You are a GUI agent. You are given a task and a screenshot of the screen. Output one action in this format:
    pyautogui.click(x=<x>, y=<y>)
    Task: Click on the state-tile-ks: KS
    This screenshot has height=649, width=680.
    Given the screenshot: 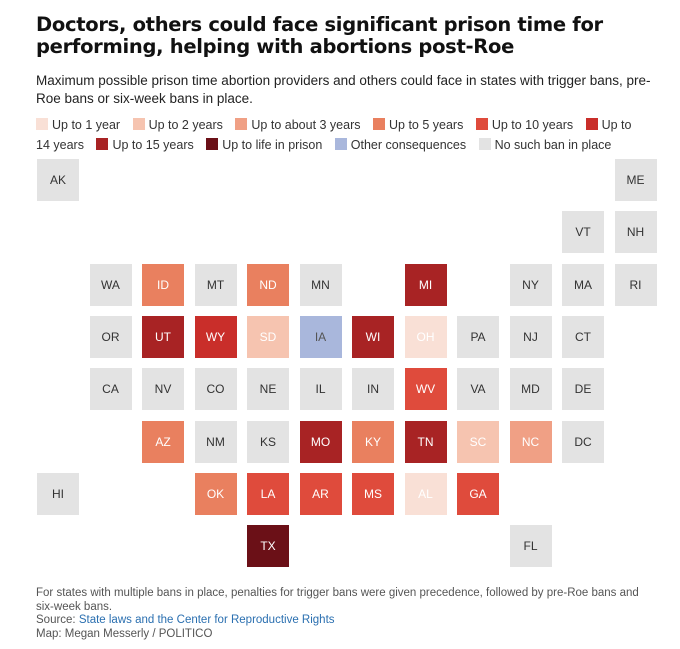 What is the action you would take?
    pyautogui.click(x=268, y=441)
    